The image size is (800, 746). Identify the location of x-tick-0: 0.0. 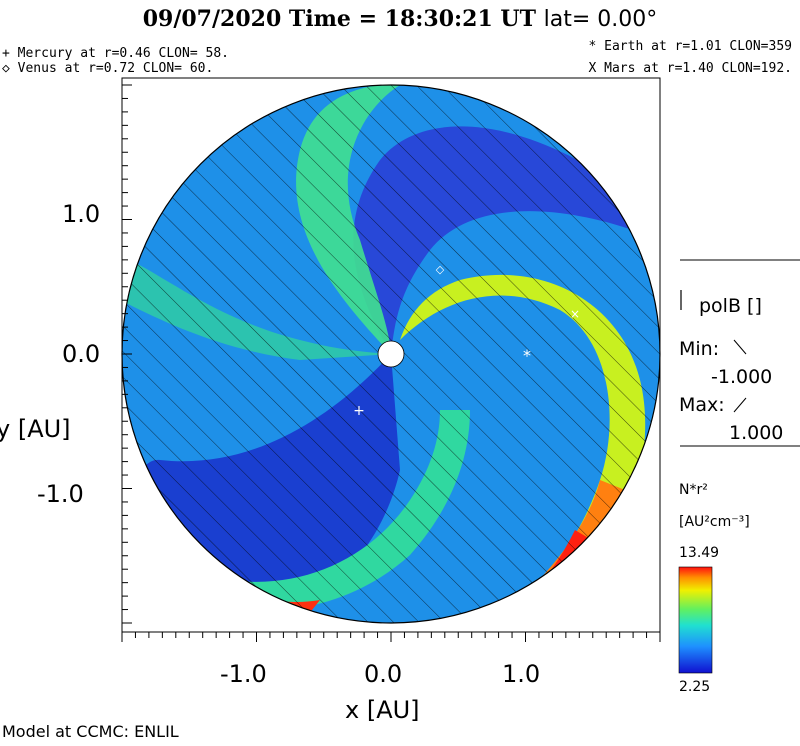
(383, 674).